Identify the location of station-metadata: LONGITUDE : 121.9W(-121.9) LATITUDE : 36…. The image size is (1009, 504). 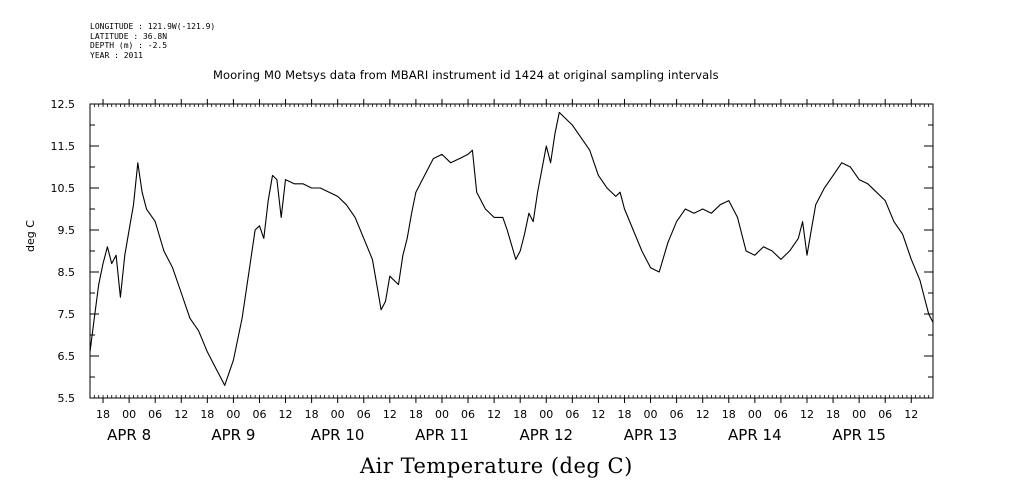
(152, 41).